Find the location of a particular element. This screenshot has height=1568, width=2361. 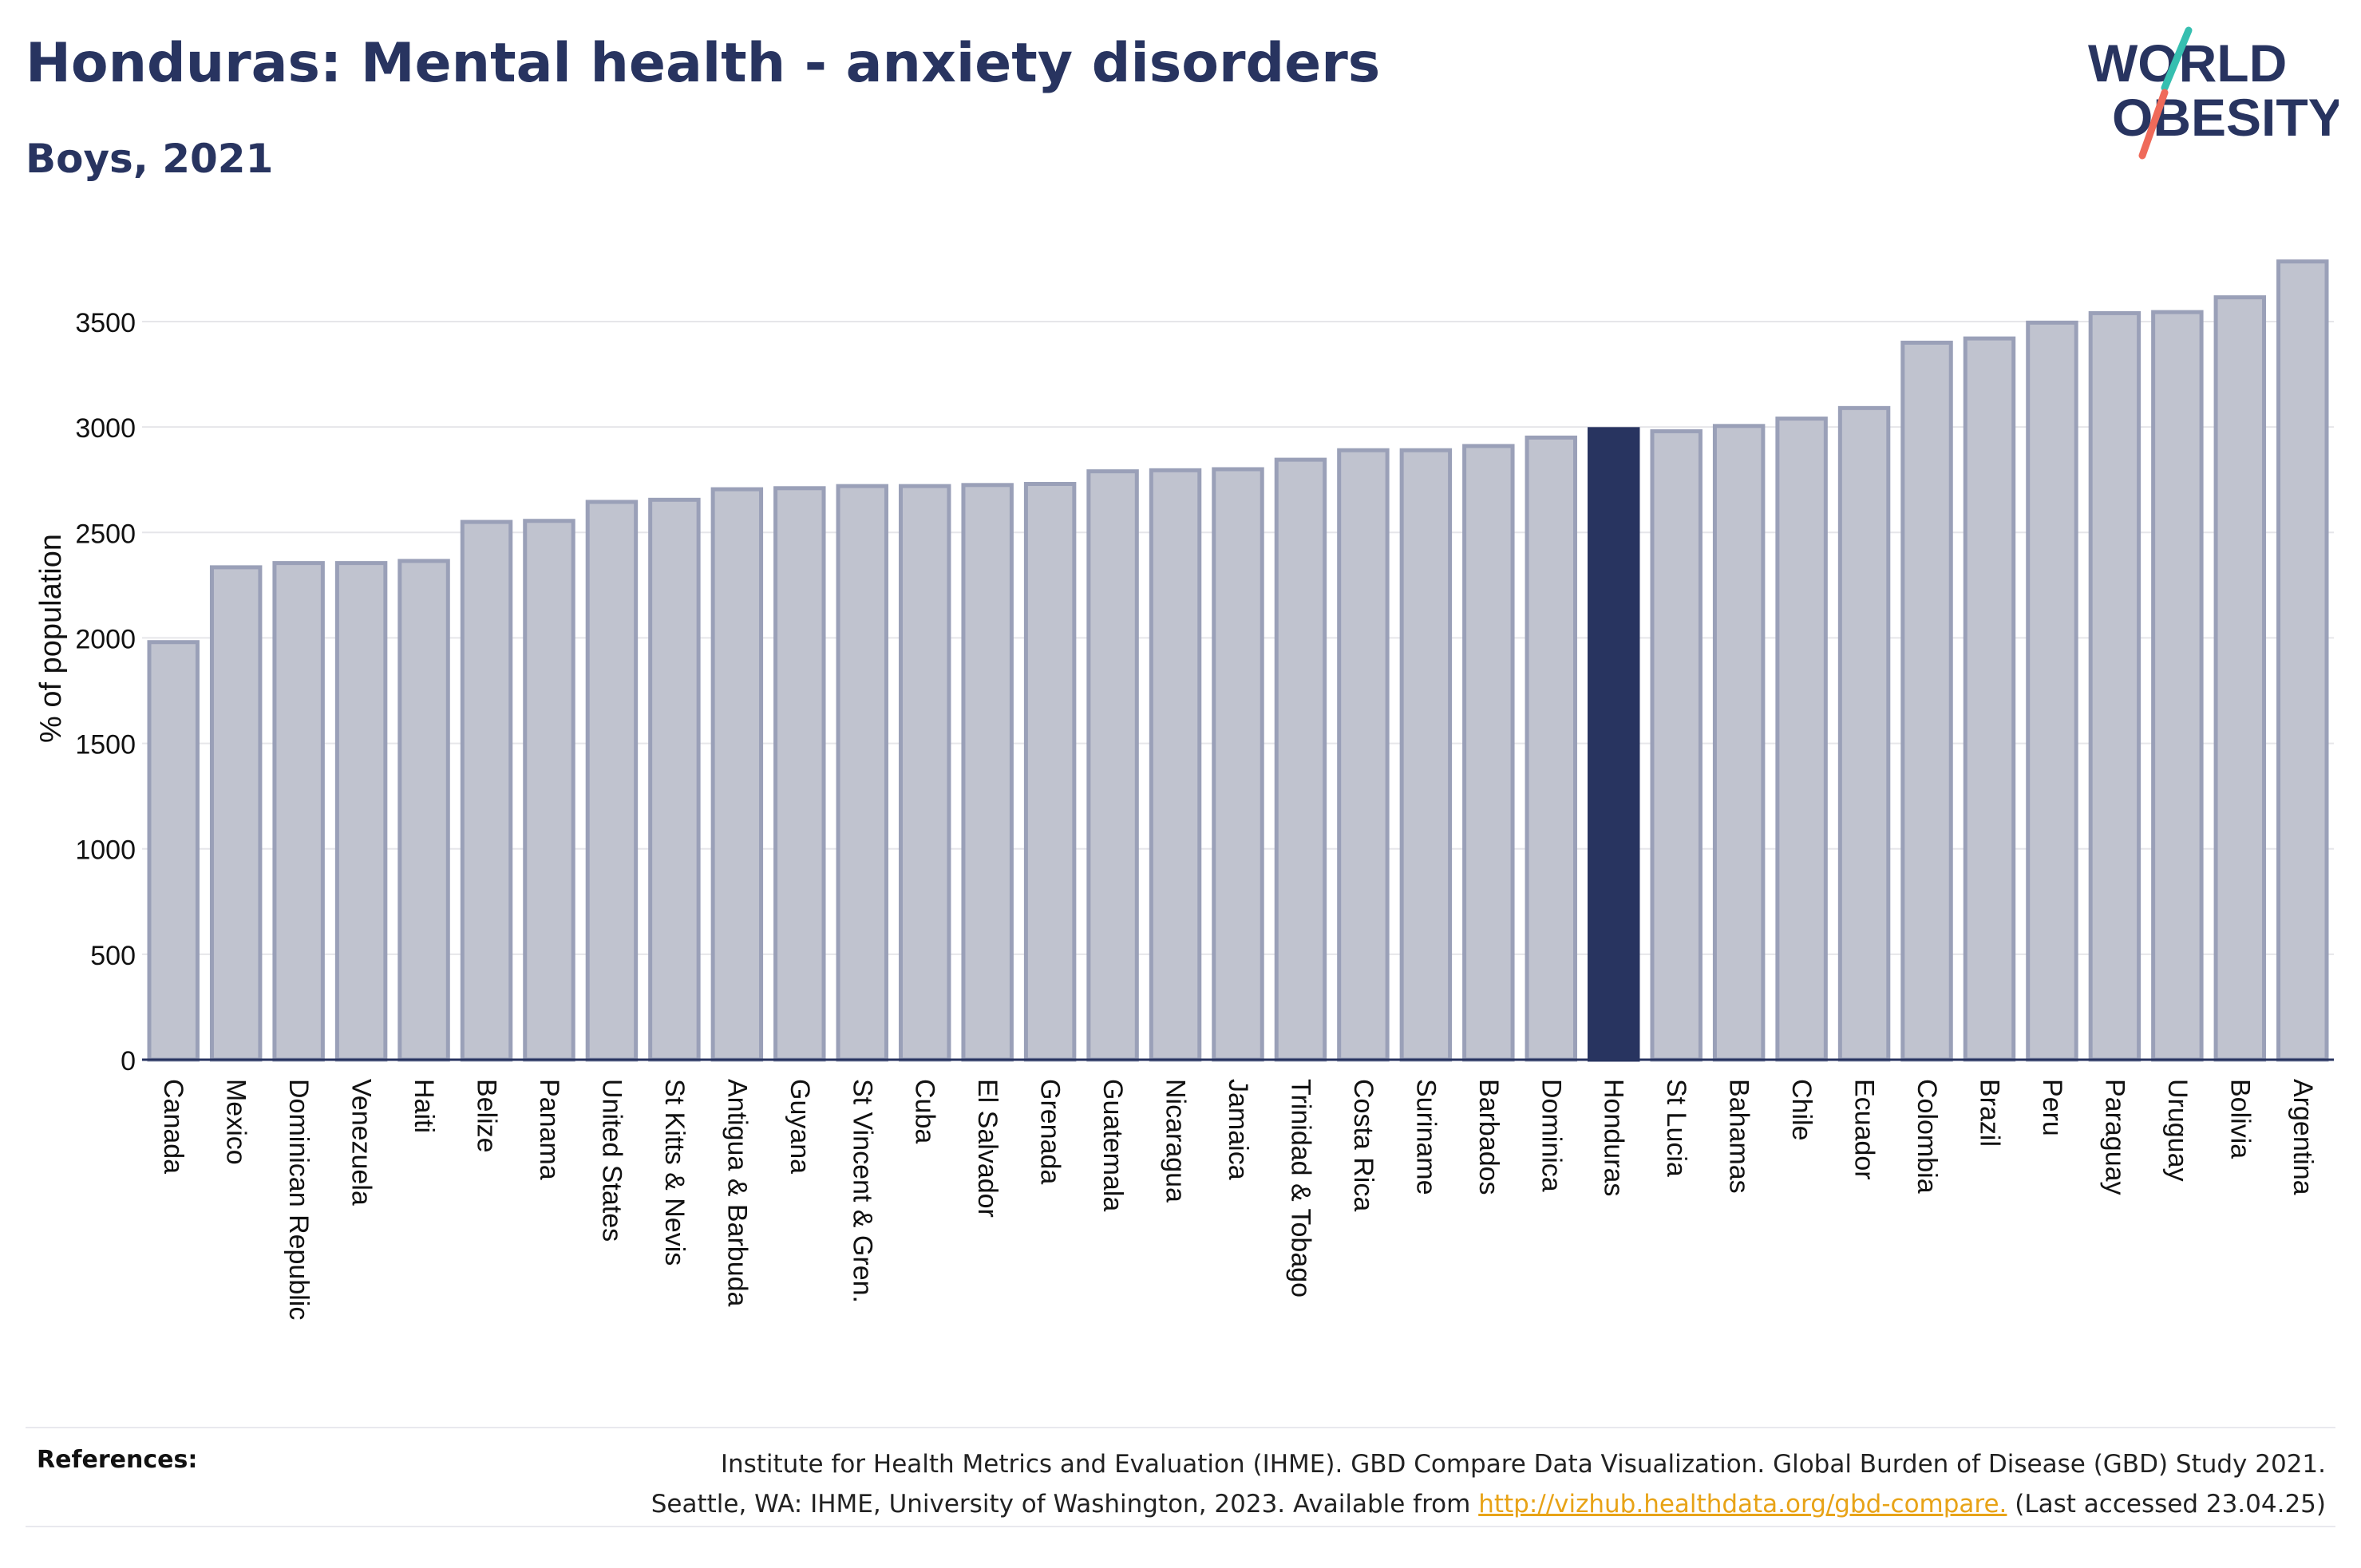

y-tick-label: 2500 is located at coordinates (105, 534).